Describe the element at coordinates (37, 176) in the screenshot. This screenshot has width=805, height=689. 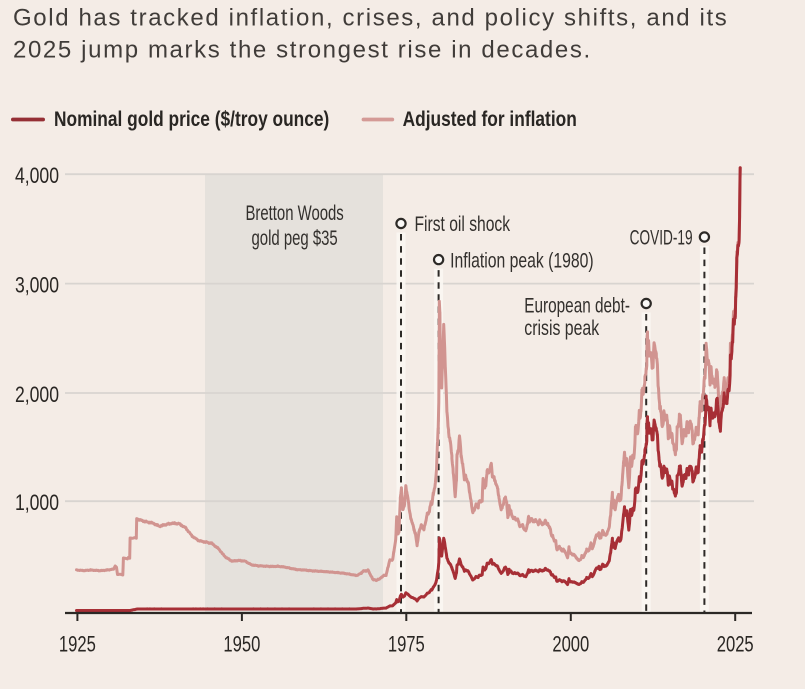
I see `svg-text: 4,000` at that location.